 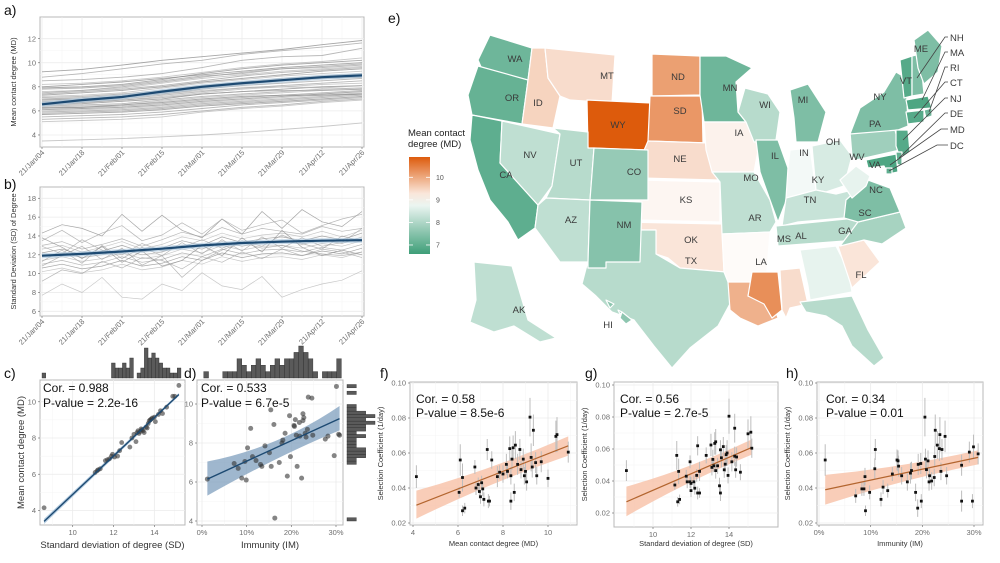 I want to click on state-wv, so click(x=855, y=182).